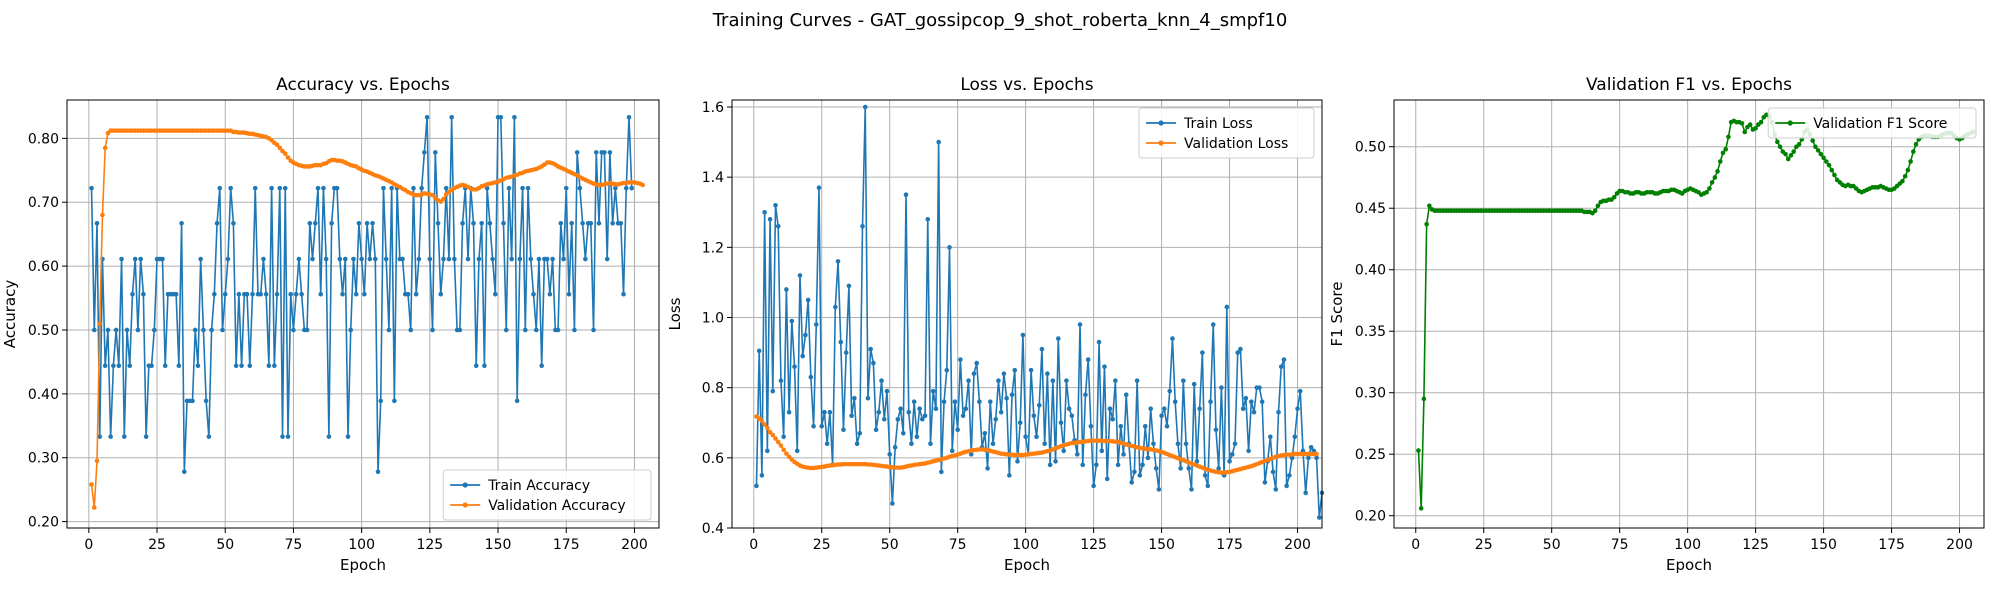  What do you see at coordinates (1226, 133) in the screenshot?
I see `legend: Train Loss Validation Loss` at bounding box center [1226, 133].